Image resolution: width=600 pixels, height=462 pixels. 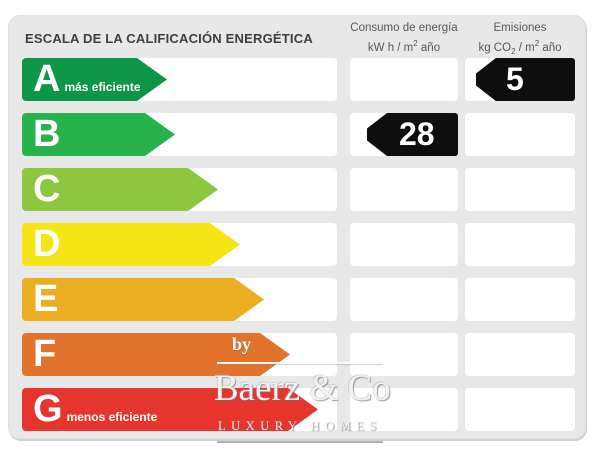 What do you see at coordinates (404, 79) in the screenshot?
I see `consumo-cell-a` at bounding box center [404, 79].